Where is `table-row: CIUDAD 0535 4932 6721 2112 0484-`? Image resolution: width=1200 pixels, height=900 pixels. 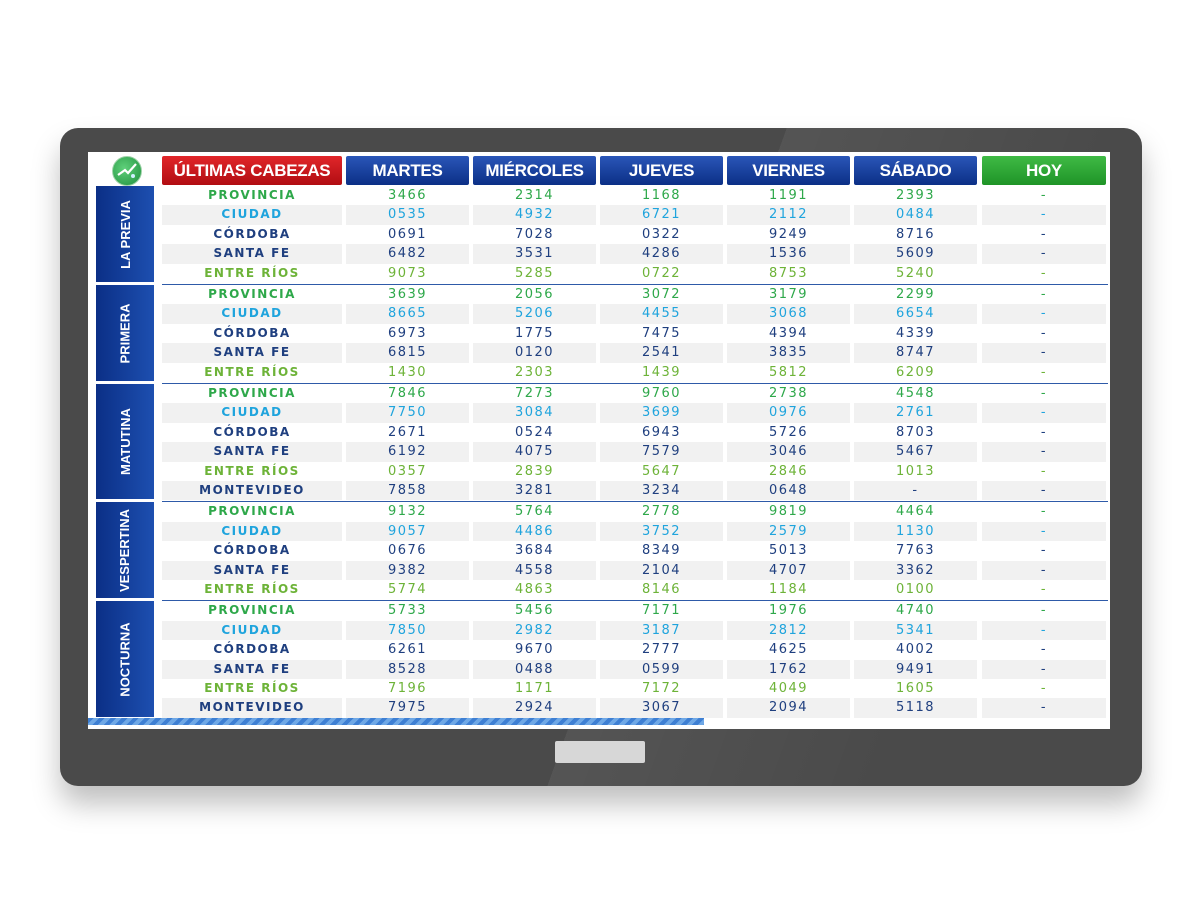 table-row: CIUDAD 0535 4932 6721 2112 0484- is located at coordinates (635, 215).